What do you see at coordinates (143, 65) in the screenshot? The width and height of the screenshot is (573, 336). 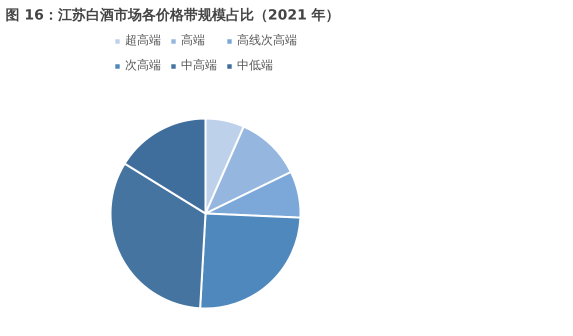 I see `legend-label: 次高端` at bounding box center [143, 65].